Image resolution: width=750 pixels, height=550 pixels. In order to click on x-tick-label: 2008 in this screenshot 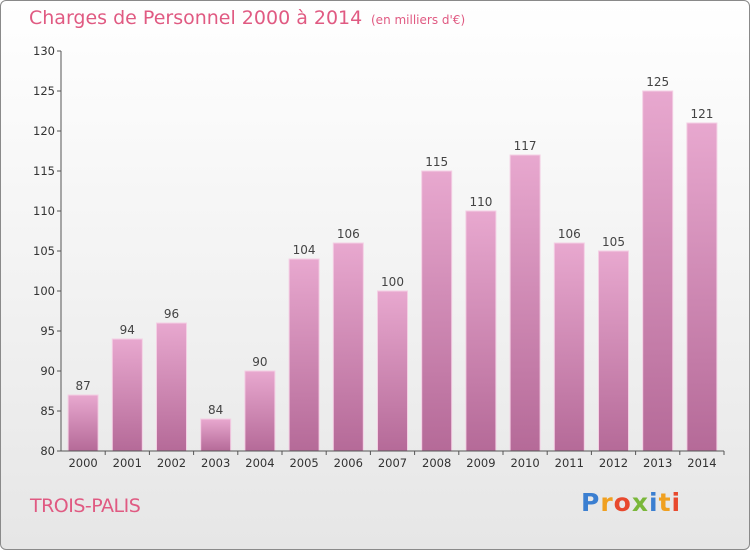, I will do `click(436, 463)`.